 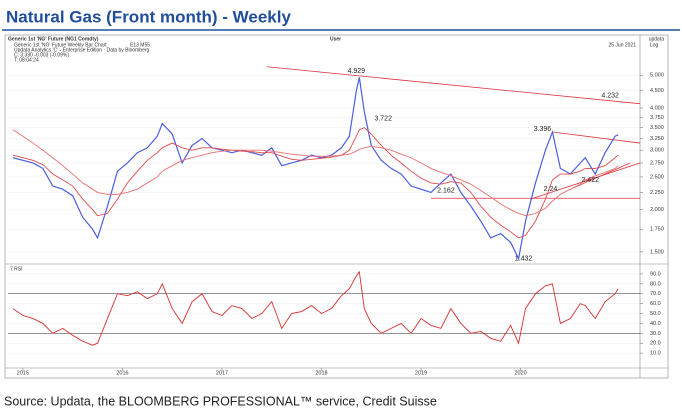 What do you see at coordinates (321, 373) in the screenshot?
I see `x-tick-label: 2018` at bounding box center [321, 373].